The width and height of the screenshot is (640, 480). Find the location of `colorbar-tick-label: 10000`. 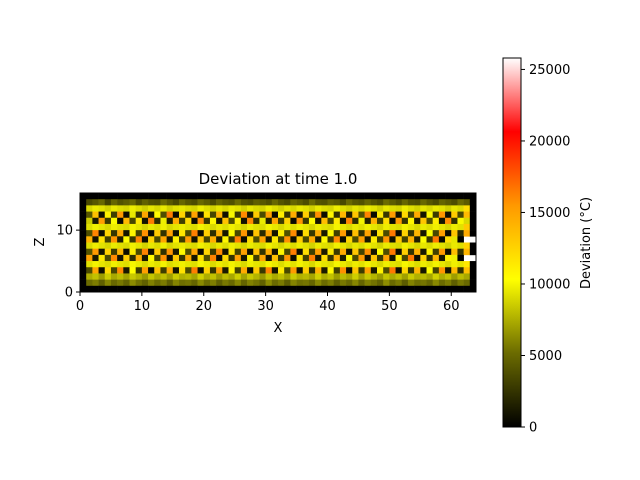

colorbar-tick-label: 10000 is located at coordinates (549, 284).